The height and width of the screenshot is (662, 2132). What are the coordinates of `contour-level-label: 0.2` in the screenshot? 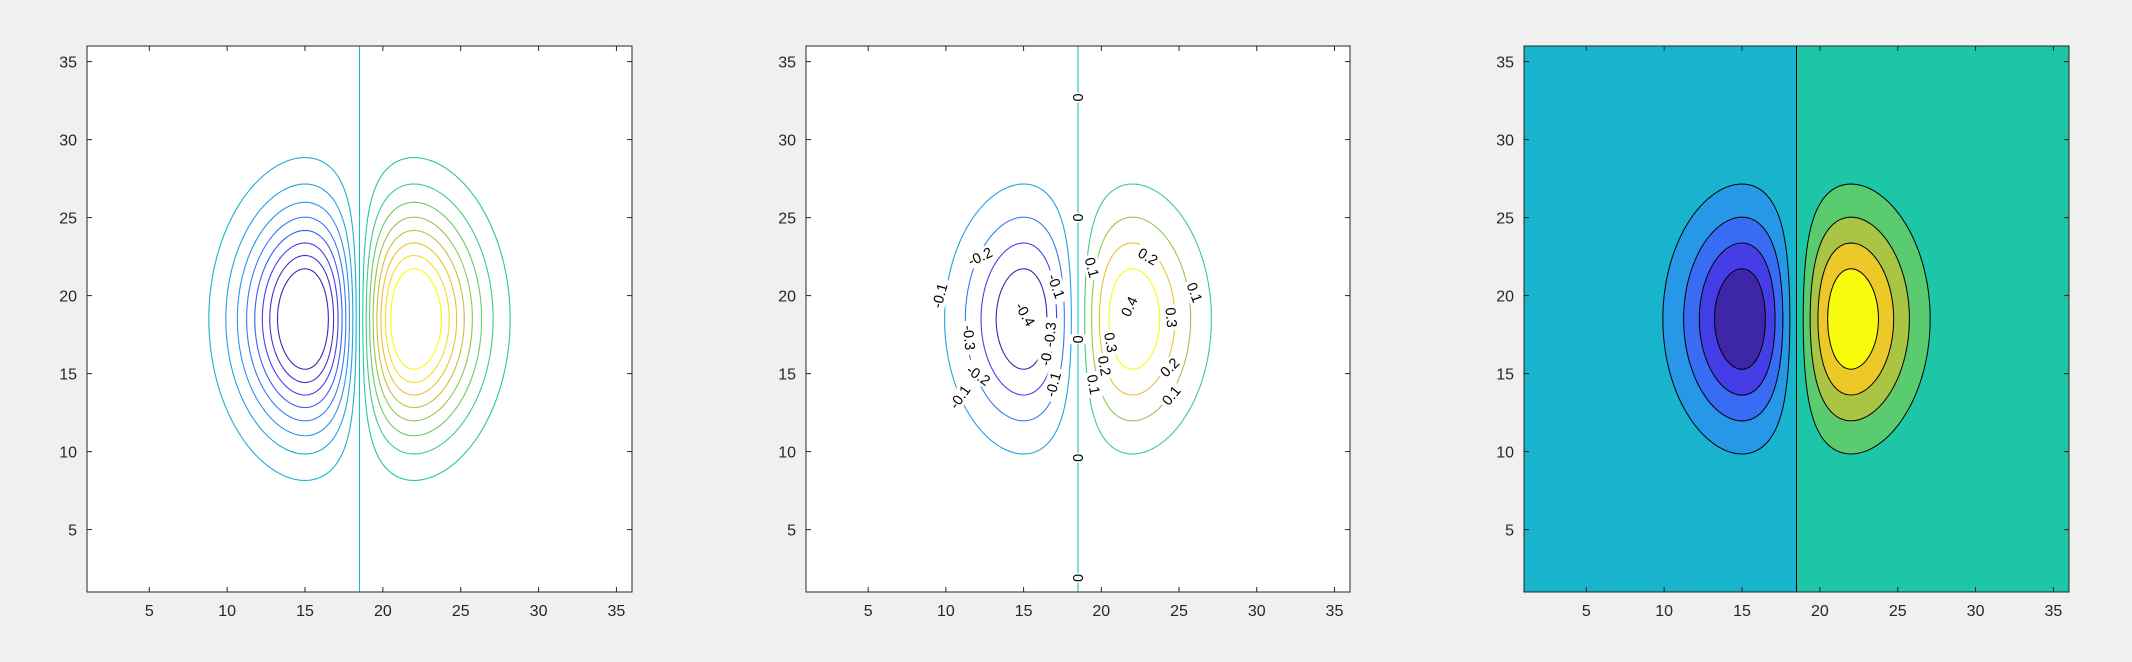 It's located at (1103, 366).